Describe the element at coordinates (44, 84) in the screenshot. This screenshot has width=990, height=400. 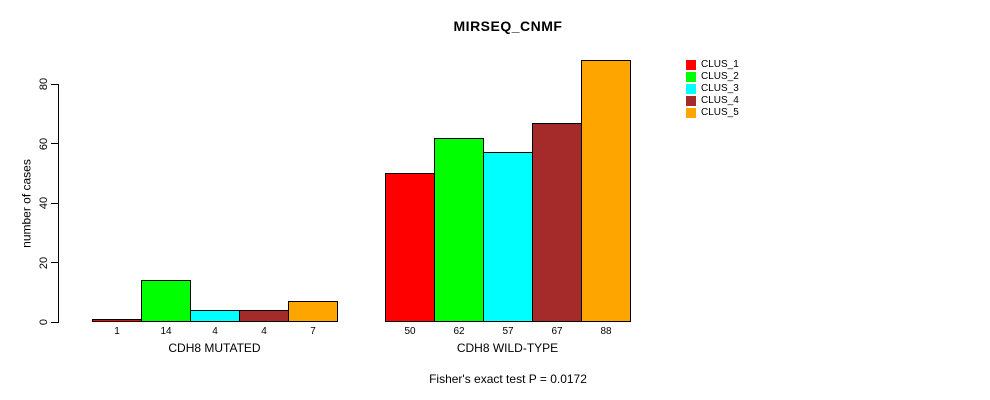
I see `y-axis-tick-label: 80` at that location.